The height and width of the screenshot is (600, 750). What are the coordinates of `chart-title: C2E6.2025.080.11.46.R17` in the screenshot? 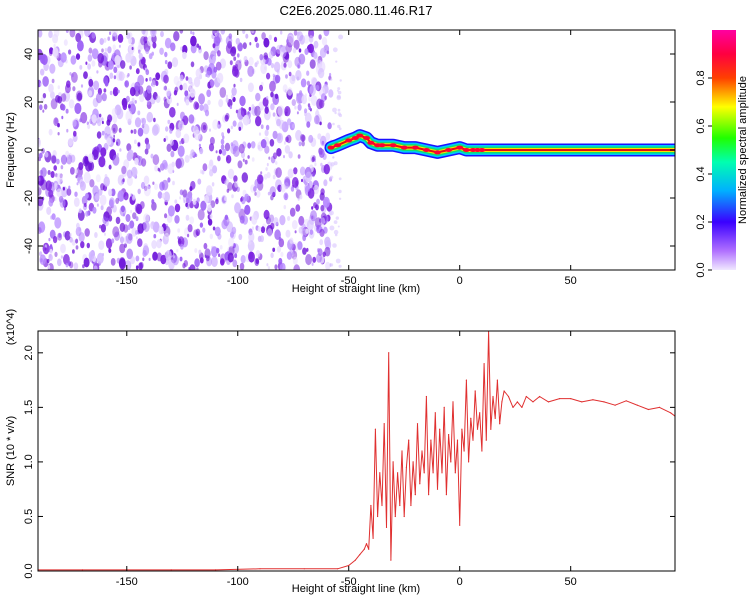 It's located at (356, 10).